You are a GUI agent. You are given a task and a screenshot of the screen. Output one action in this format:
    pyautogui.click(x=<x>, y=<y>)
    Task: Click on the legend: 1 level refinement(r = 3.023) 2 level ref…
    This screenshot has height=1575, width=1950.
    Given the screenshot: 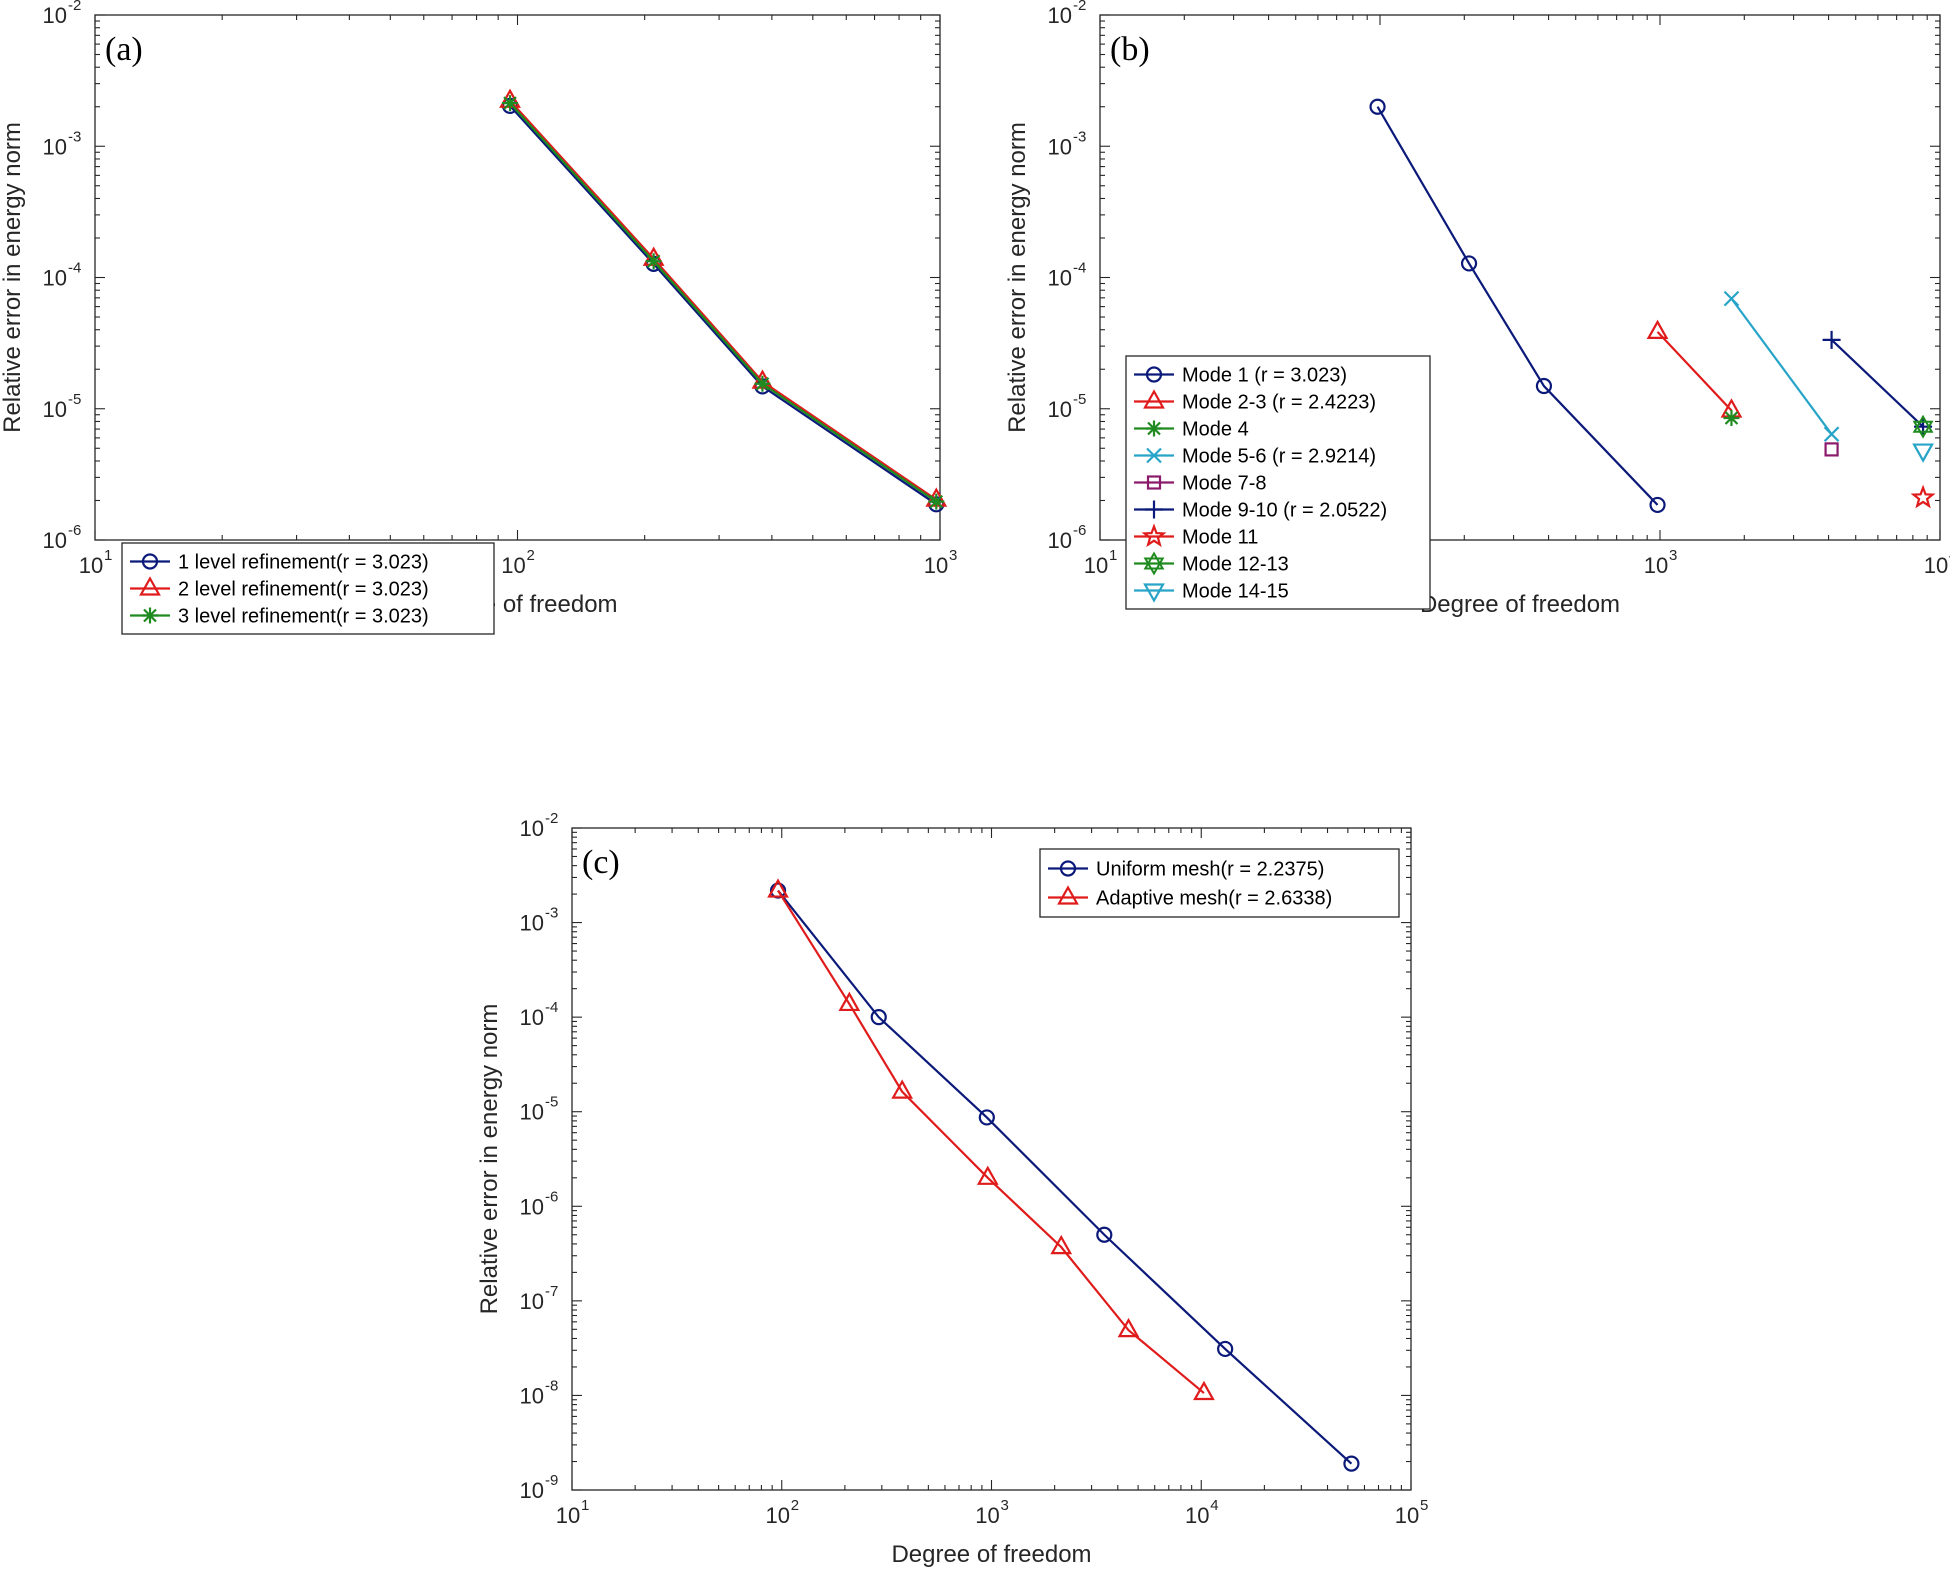 What is the action you would take?
    pyautogui.click(x=308, y=588)
    